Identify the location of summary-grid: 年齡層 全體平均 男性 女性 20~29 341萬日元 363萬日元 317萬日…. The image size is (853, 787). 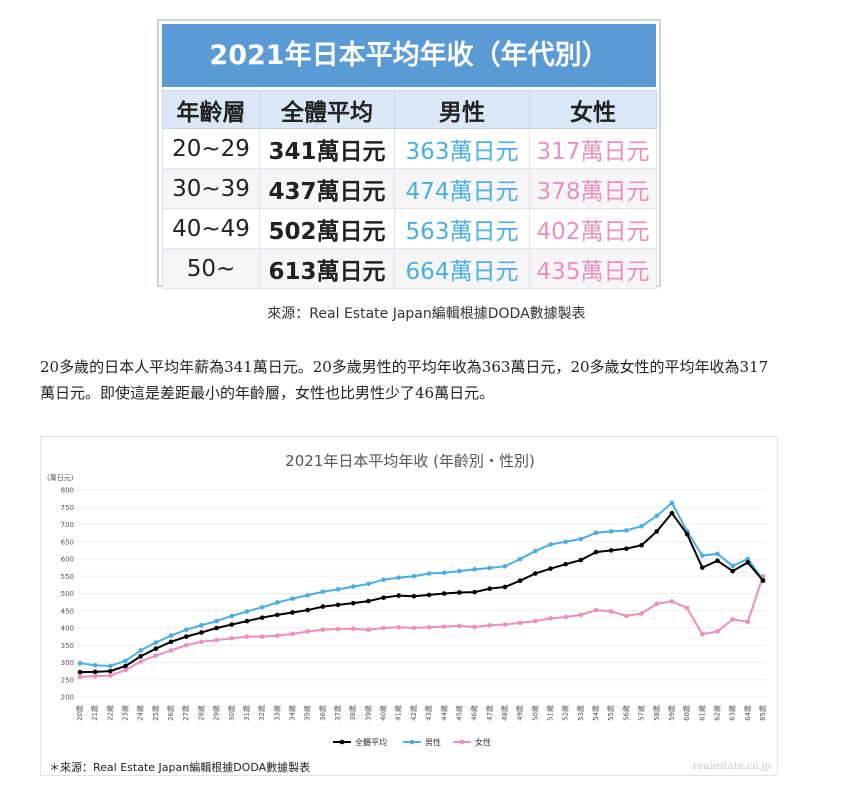
(409, 189).